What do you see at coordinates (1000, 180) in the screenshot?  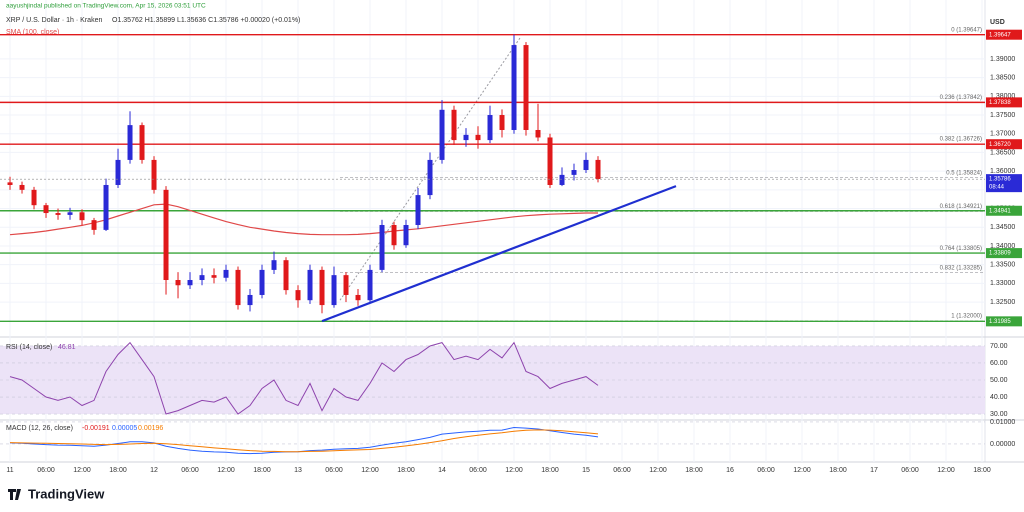 I see `last-price-label: 1.35786` at bounding box center [1000, 180].